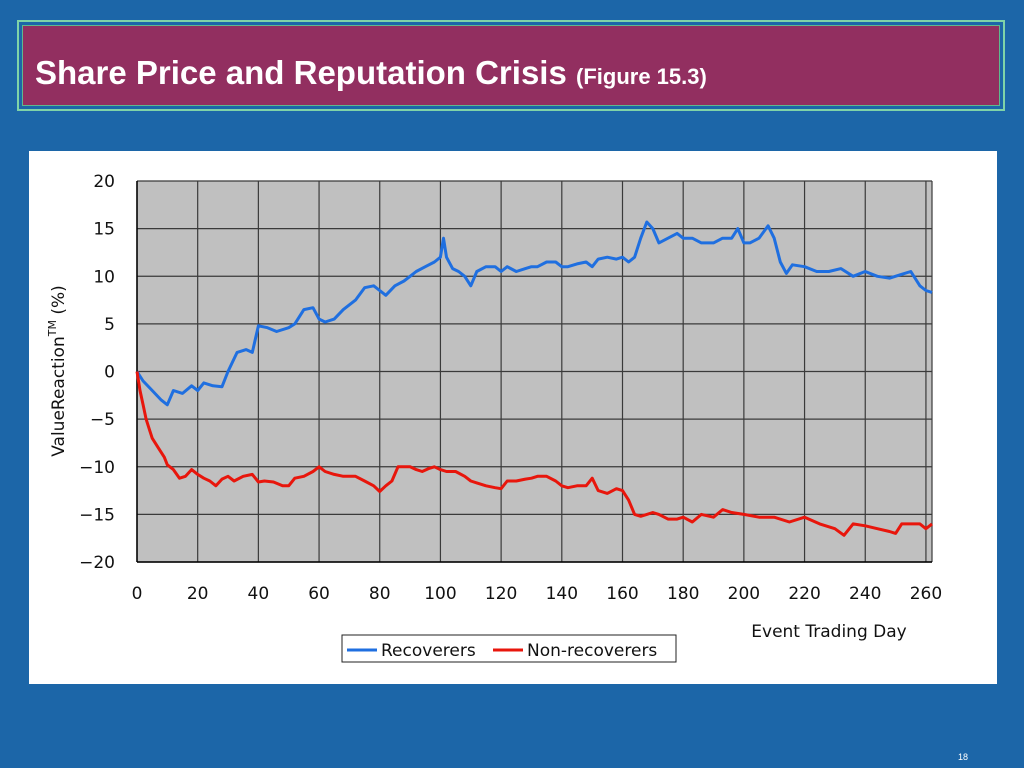 The height and width of the screenshot is (768, 1024). Describe the element at coordinates (59, 302) in the screenshot. I see `y-axis-label-unit: (%)` at that location.